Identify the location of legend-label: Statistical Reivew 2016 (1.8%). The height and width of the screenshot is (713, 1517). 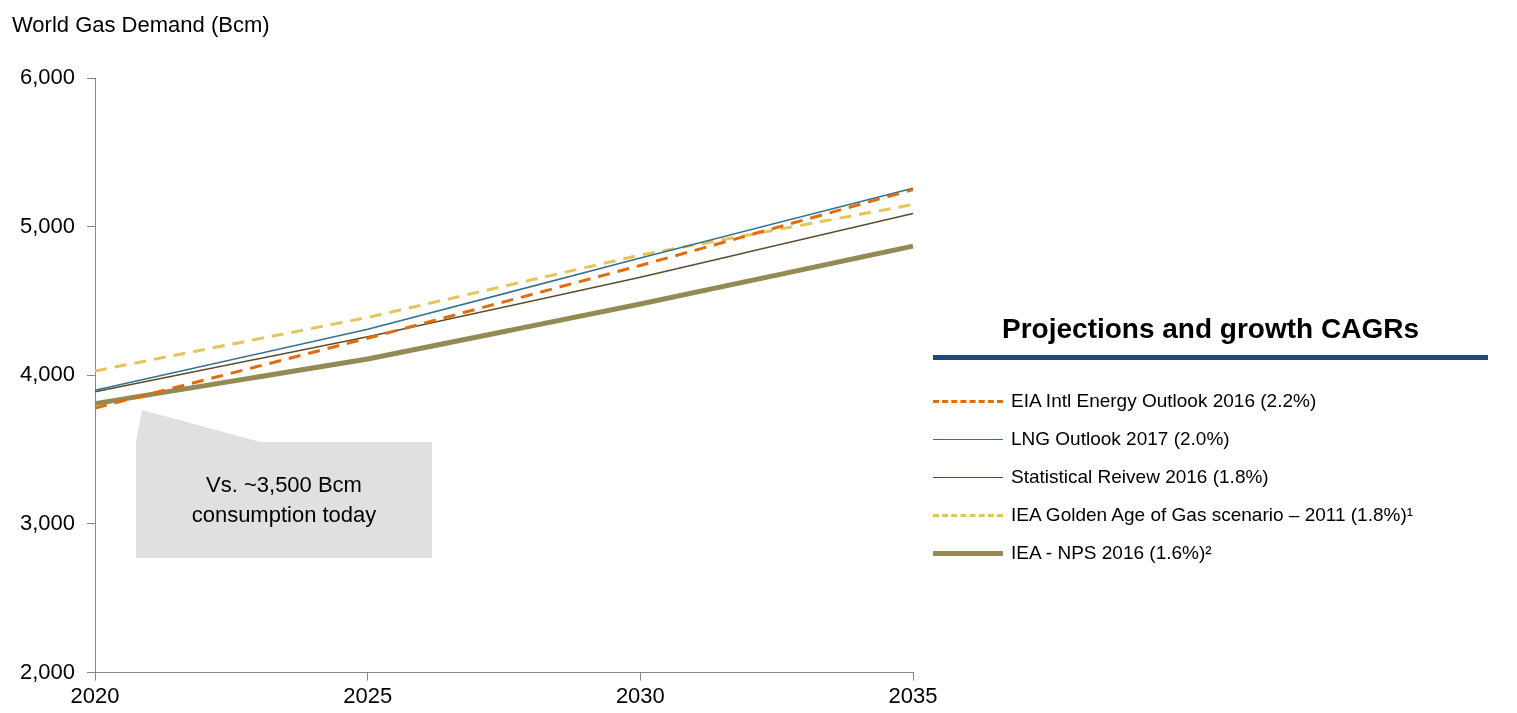
(1140, 477).